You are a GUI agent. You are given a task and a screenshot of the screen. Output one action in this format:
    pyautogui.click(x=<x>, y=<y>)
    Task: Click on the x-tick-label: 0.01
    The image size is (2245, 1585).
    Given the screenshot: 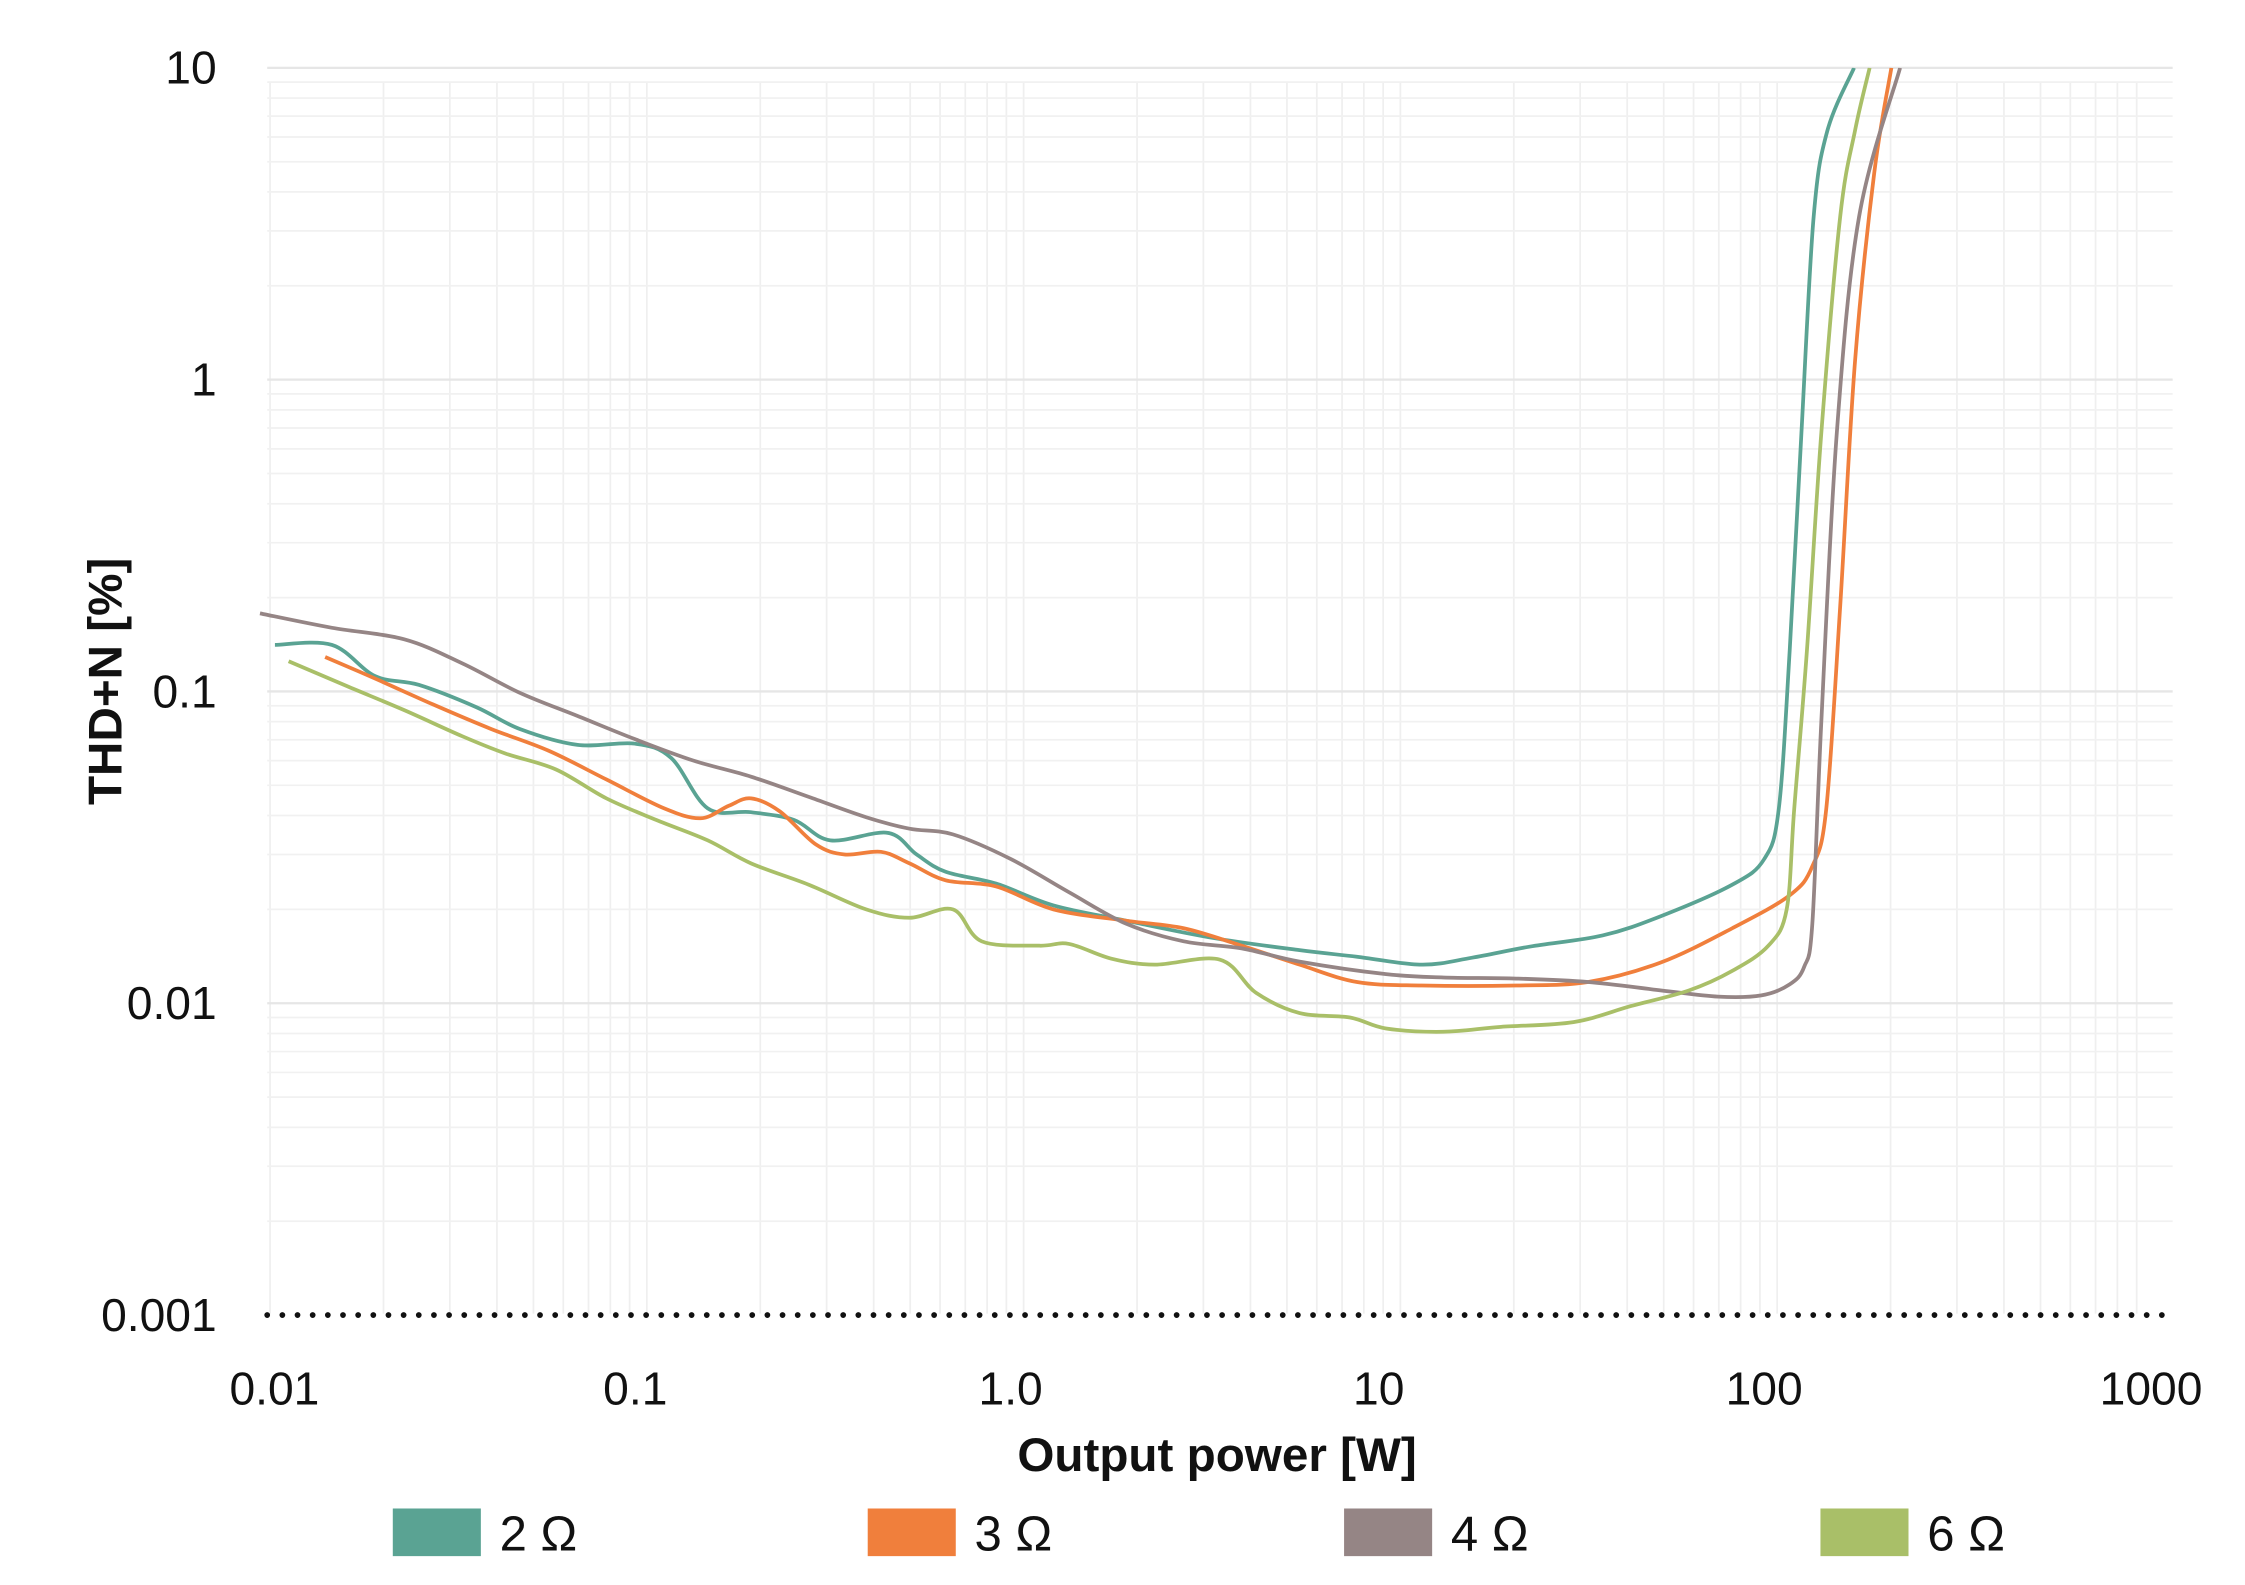 What is the action you would take?
    pyautogui.click(x=274, y=1389)
    